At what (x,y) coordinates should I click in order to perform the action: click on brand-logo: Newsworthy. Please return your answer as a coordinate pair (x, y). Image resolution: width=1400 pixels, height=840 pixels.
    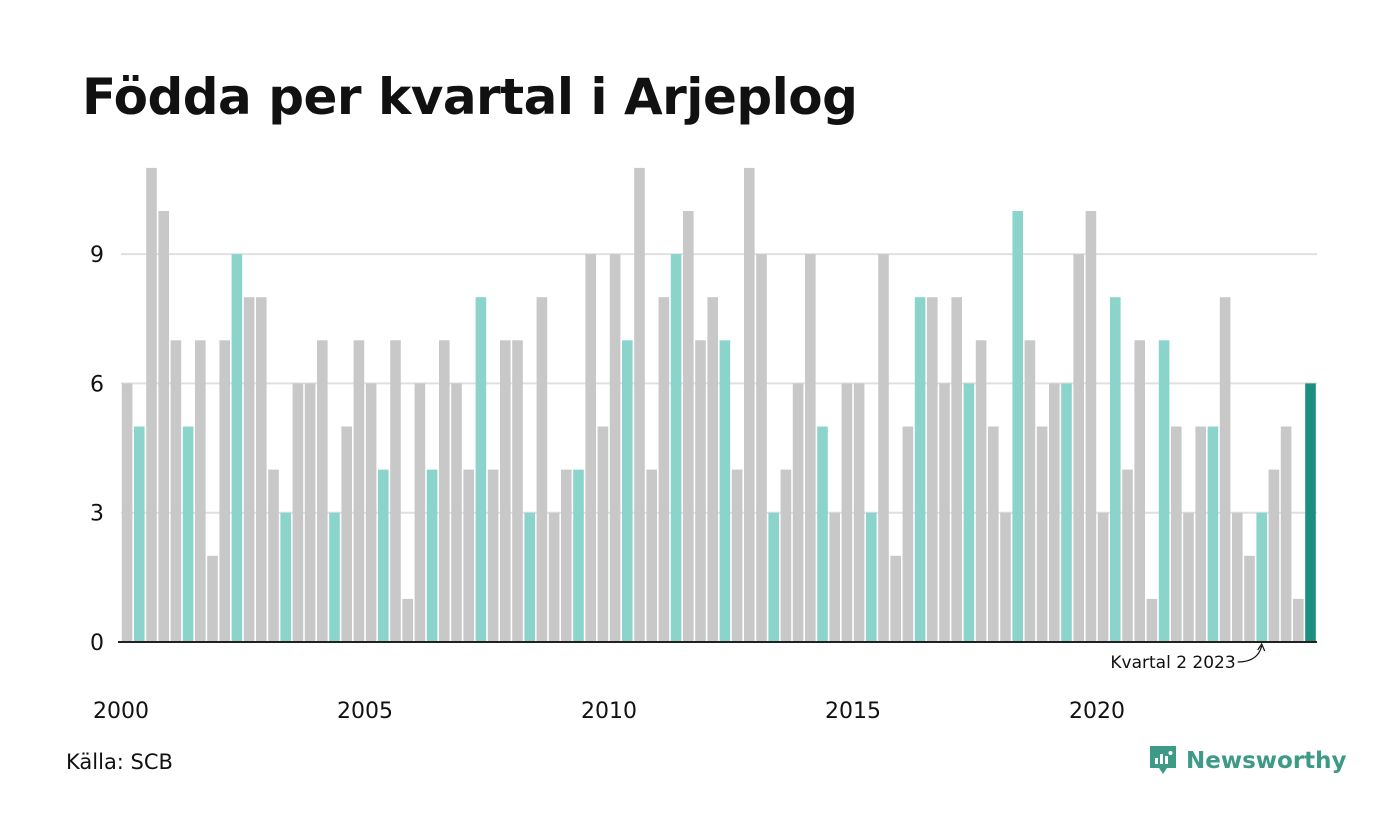
    Looking at the image, I should click on (1247, 761).